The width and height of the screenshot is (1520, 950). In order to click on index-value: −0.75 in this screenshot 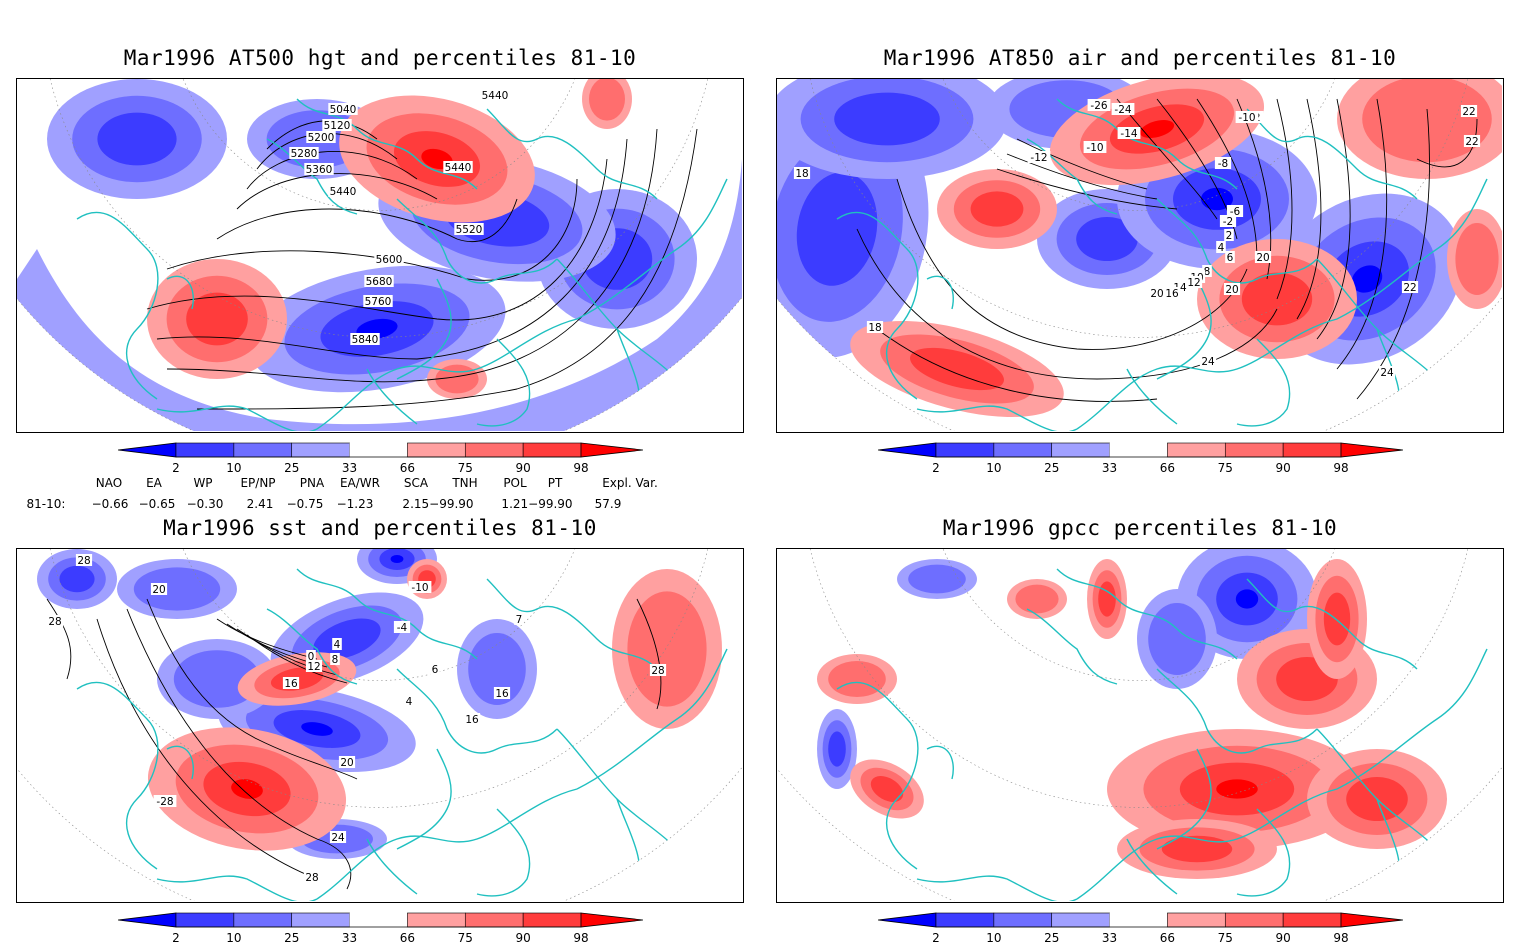, I will do `click(305, 504)`.